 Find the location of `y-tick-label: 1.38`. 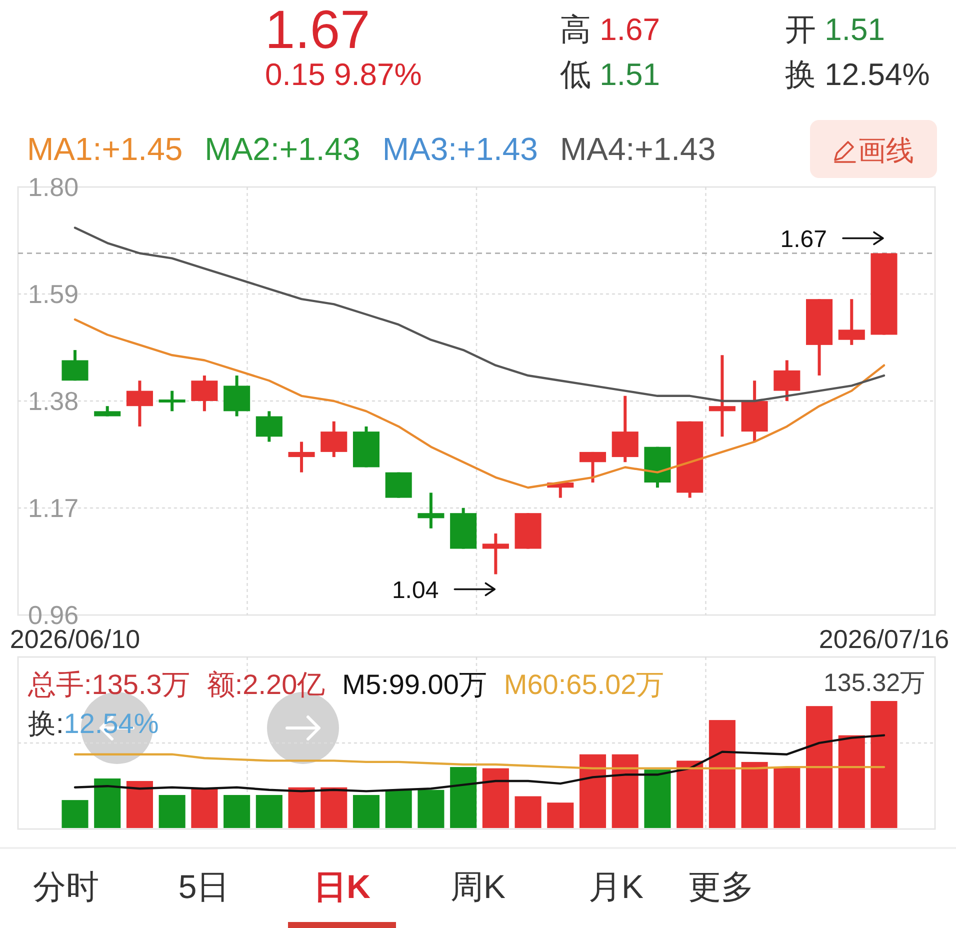

y-tick-label: 1.38 is located at coordinates (53, 401).